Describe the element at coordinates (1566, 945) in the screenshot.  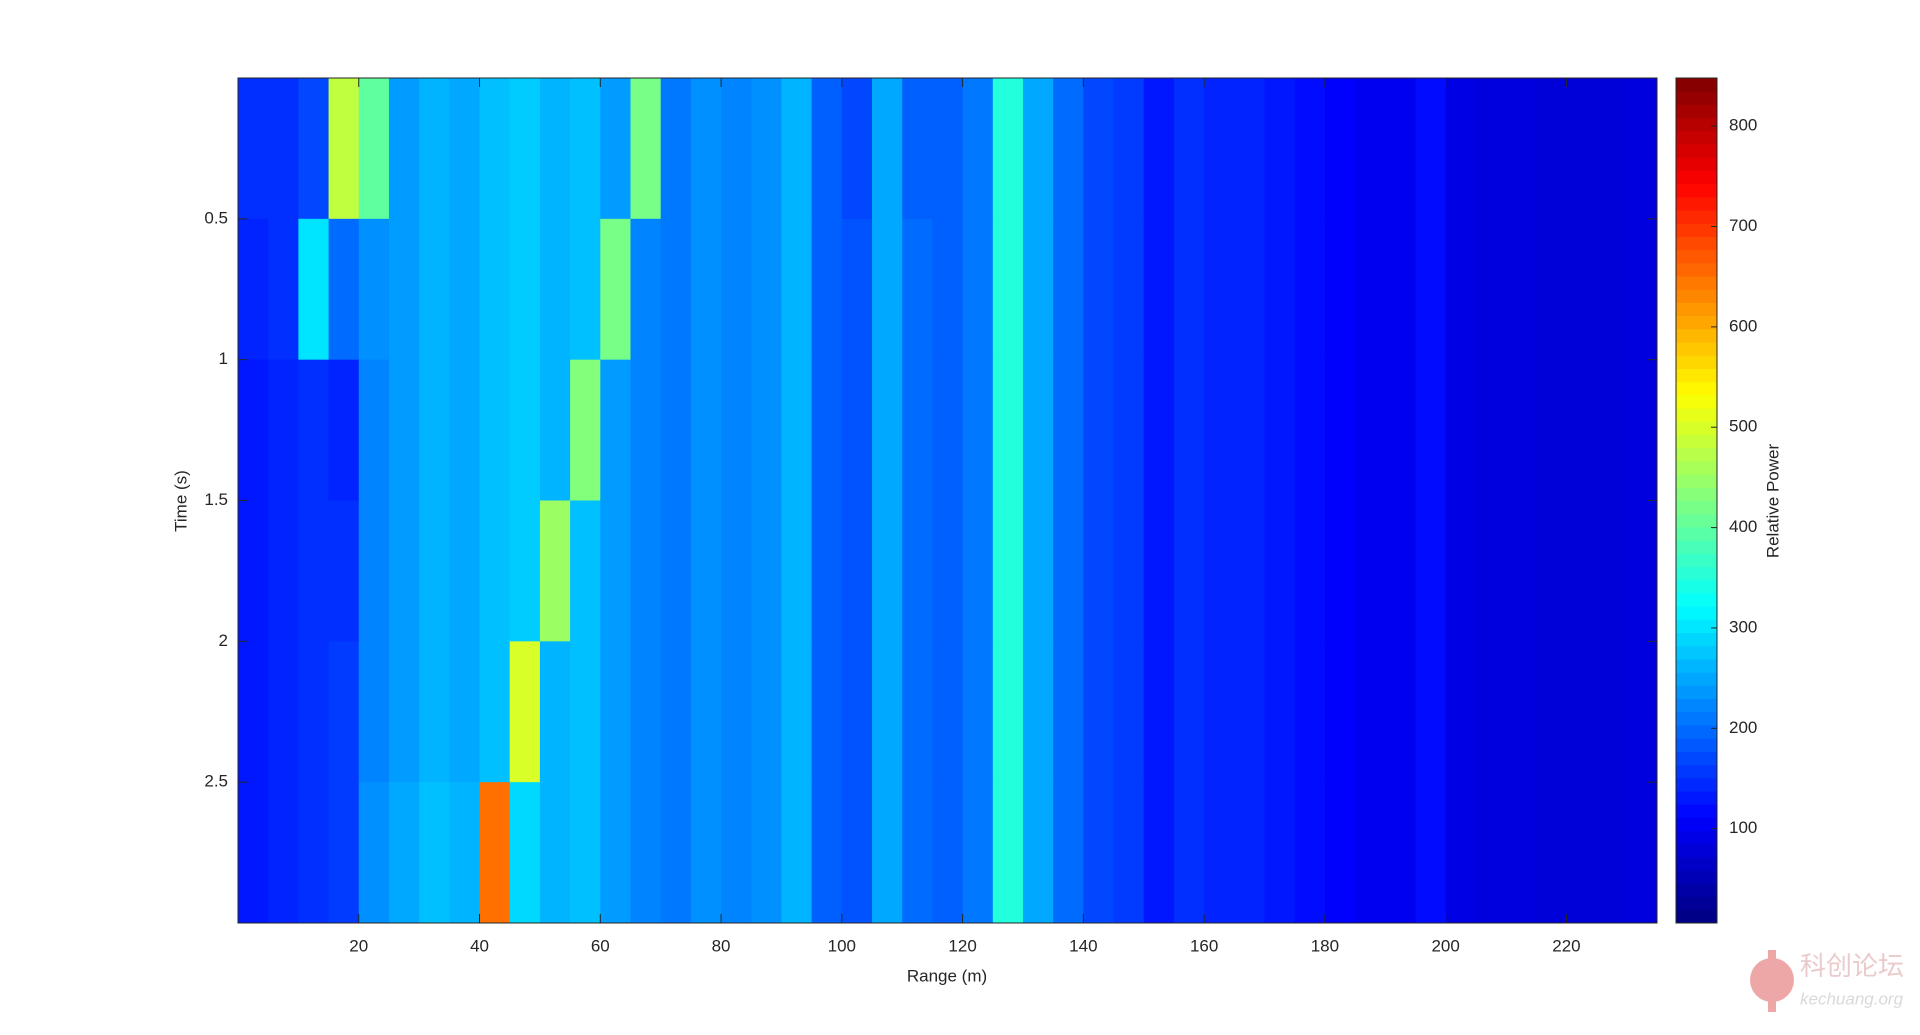
I see `x-tick-label: 220` at that location.